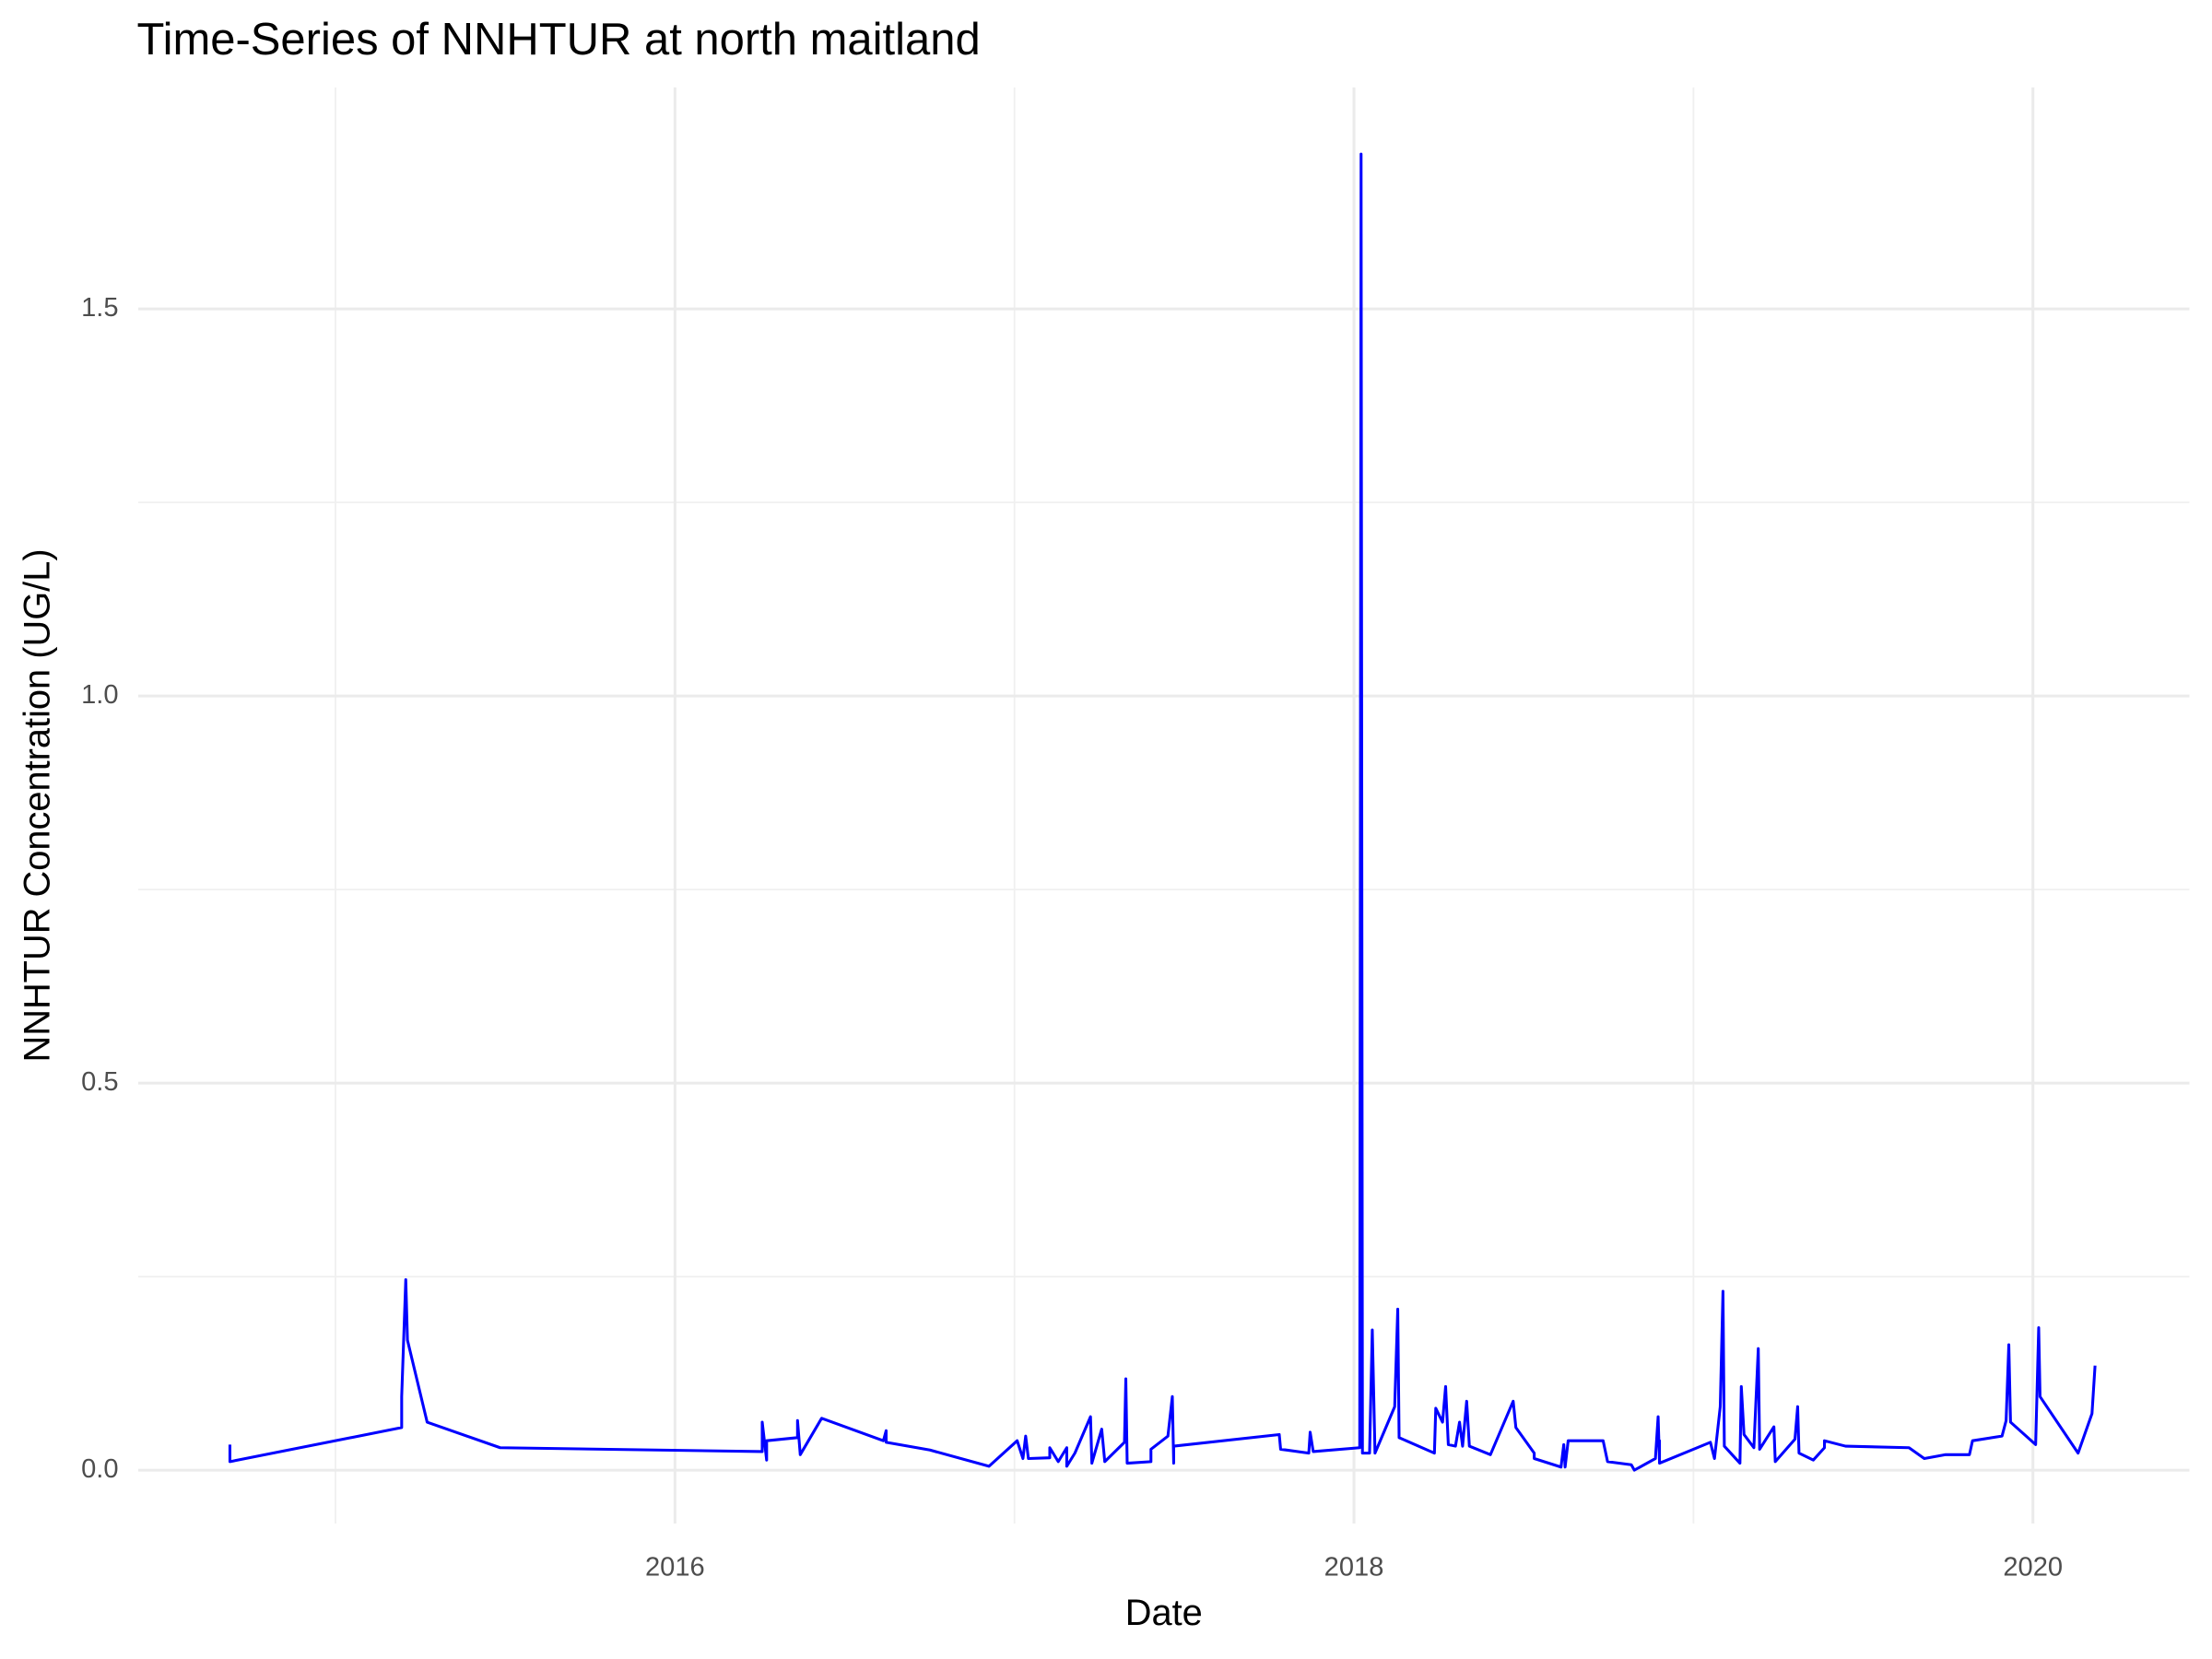  I want to click on x-tick-label: 2018, so click(1354, 1568).